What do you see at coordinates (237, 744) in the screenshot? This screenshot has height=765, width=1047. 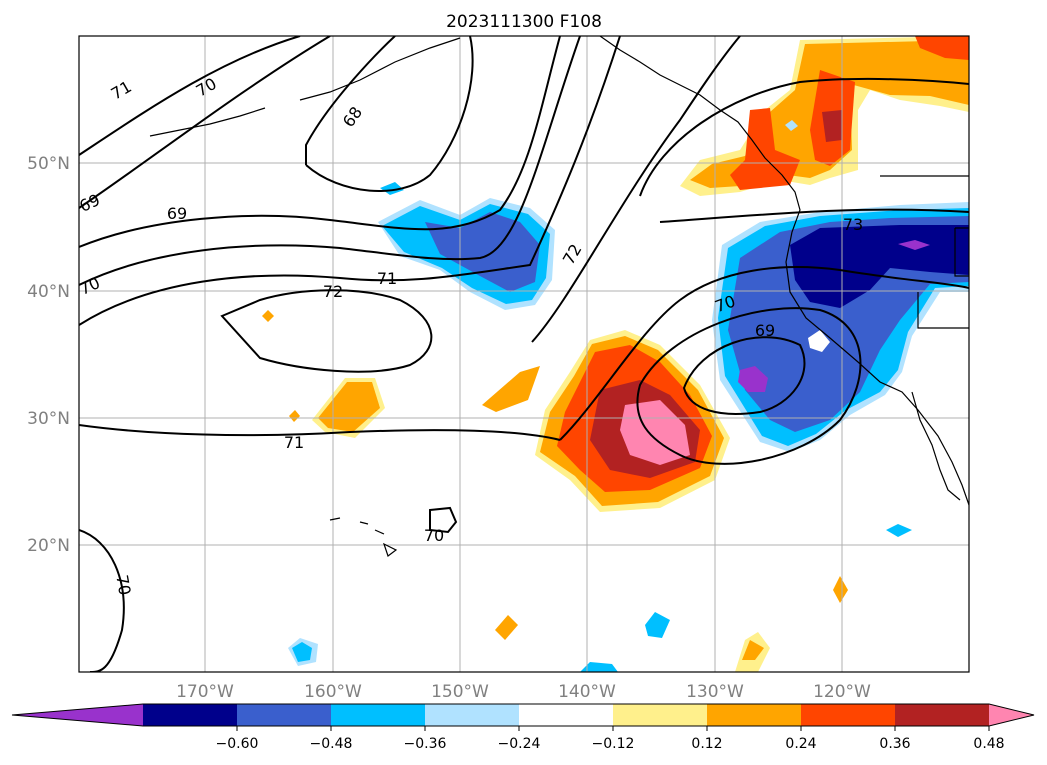 I see `colorbar-tick-label: −0.60` at bounding box center [237, 744].